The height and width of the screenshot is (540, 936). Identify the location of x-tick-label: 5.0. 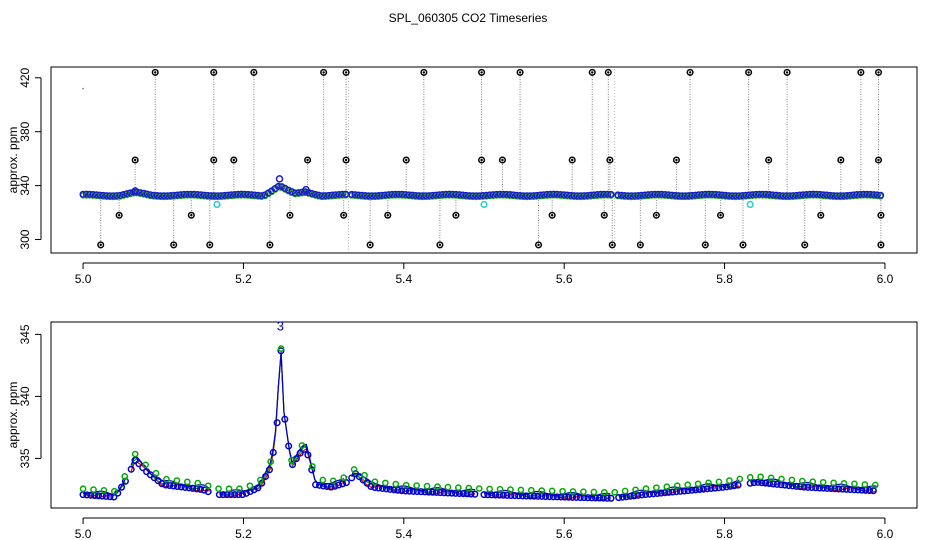
(83, 279).